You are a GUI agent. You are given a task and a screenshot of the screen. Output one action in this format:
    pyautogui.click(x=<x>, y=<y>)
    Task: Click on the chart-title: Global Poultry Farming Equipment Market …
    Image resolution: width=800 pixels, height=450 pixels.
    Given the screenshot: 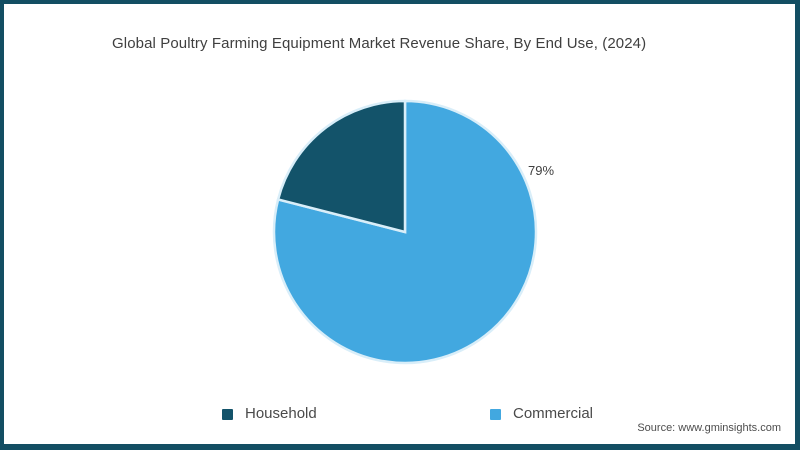 What is the action you would take?
    pyautogui.click(x=379, y=43)
    